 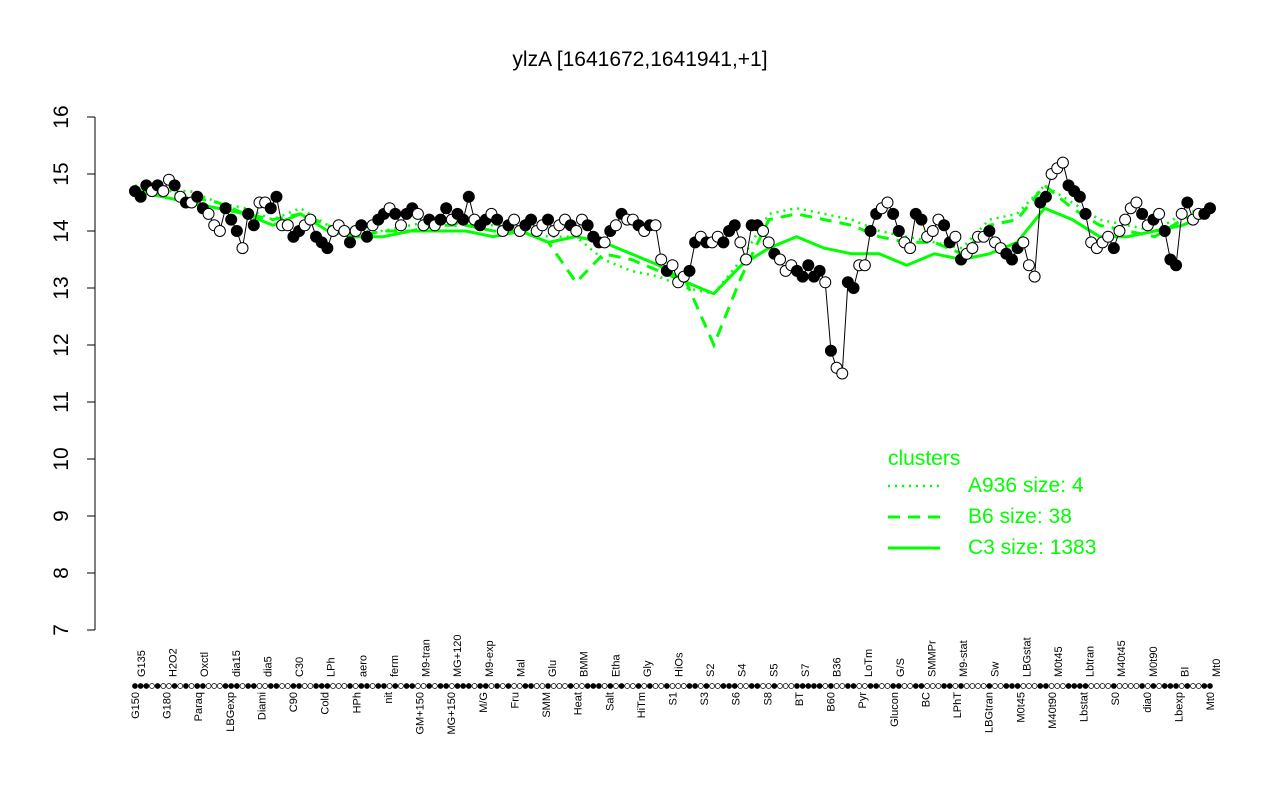 I want to click on x-tick-label: Diami, so click(x=262, y=706).